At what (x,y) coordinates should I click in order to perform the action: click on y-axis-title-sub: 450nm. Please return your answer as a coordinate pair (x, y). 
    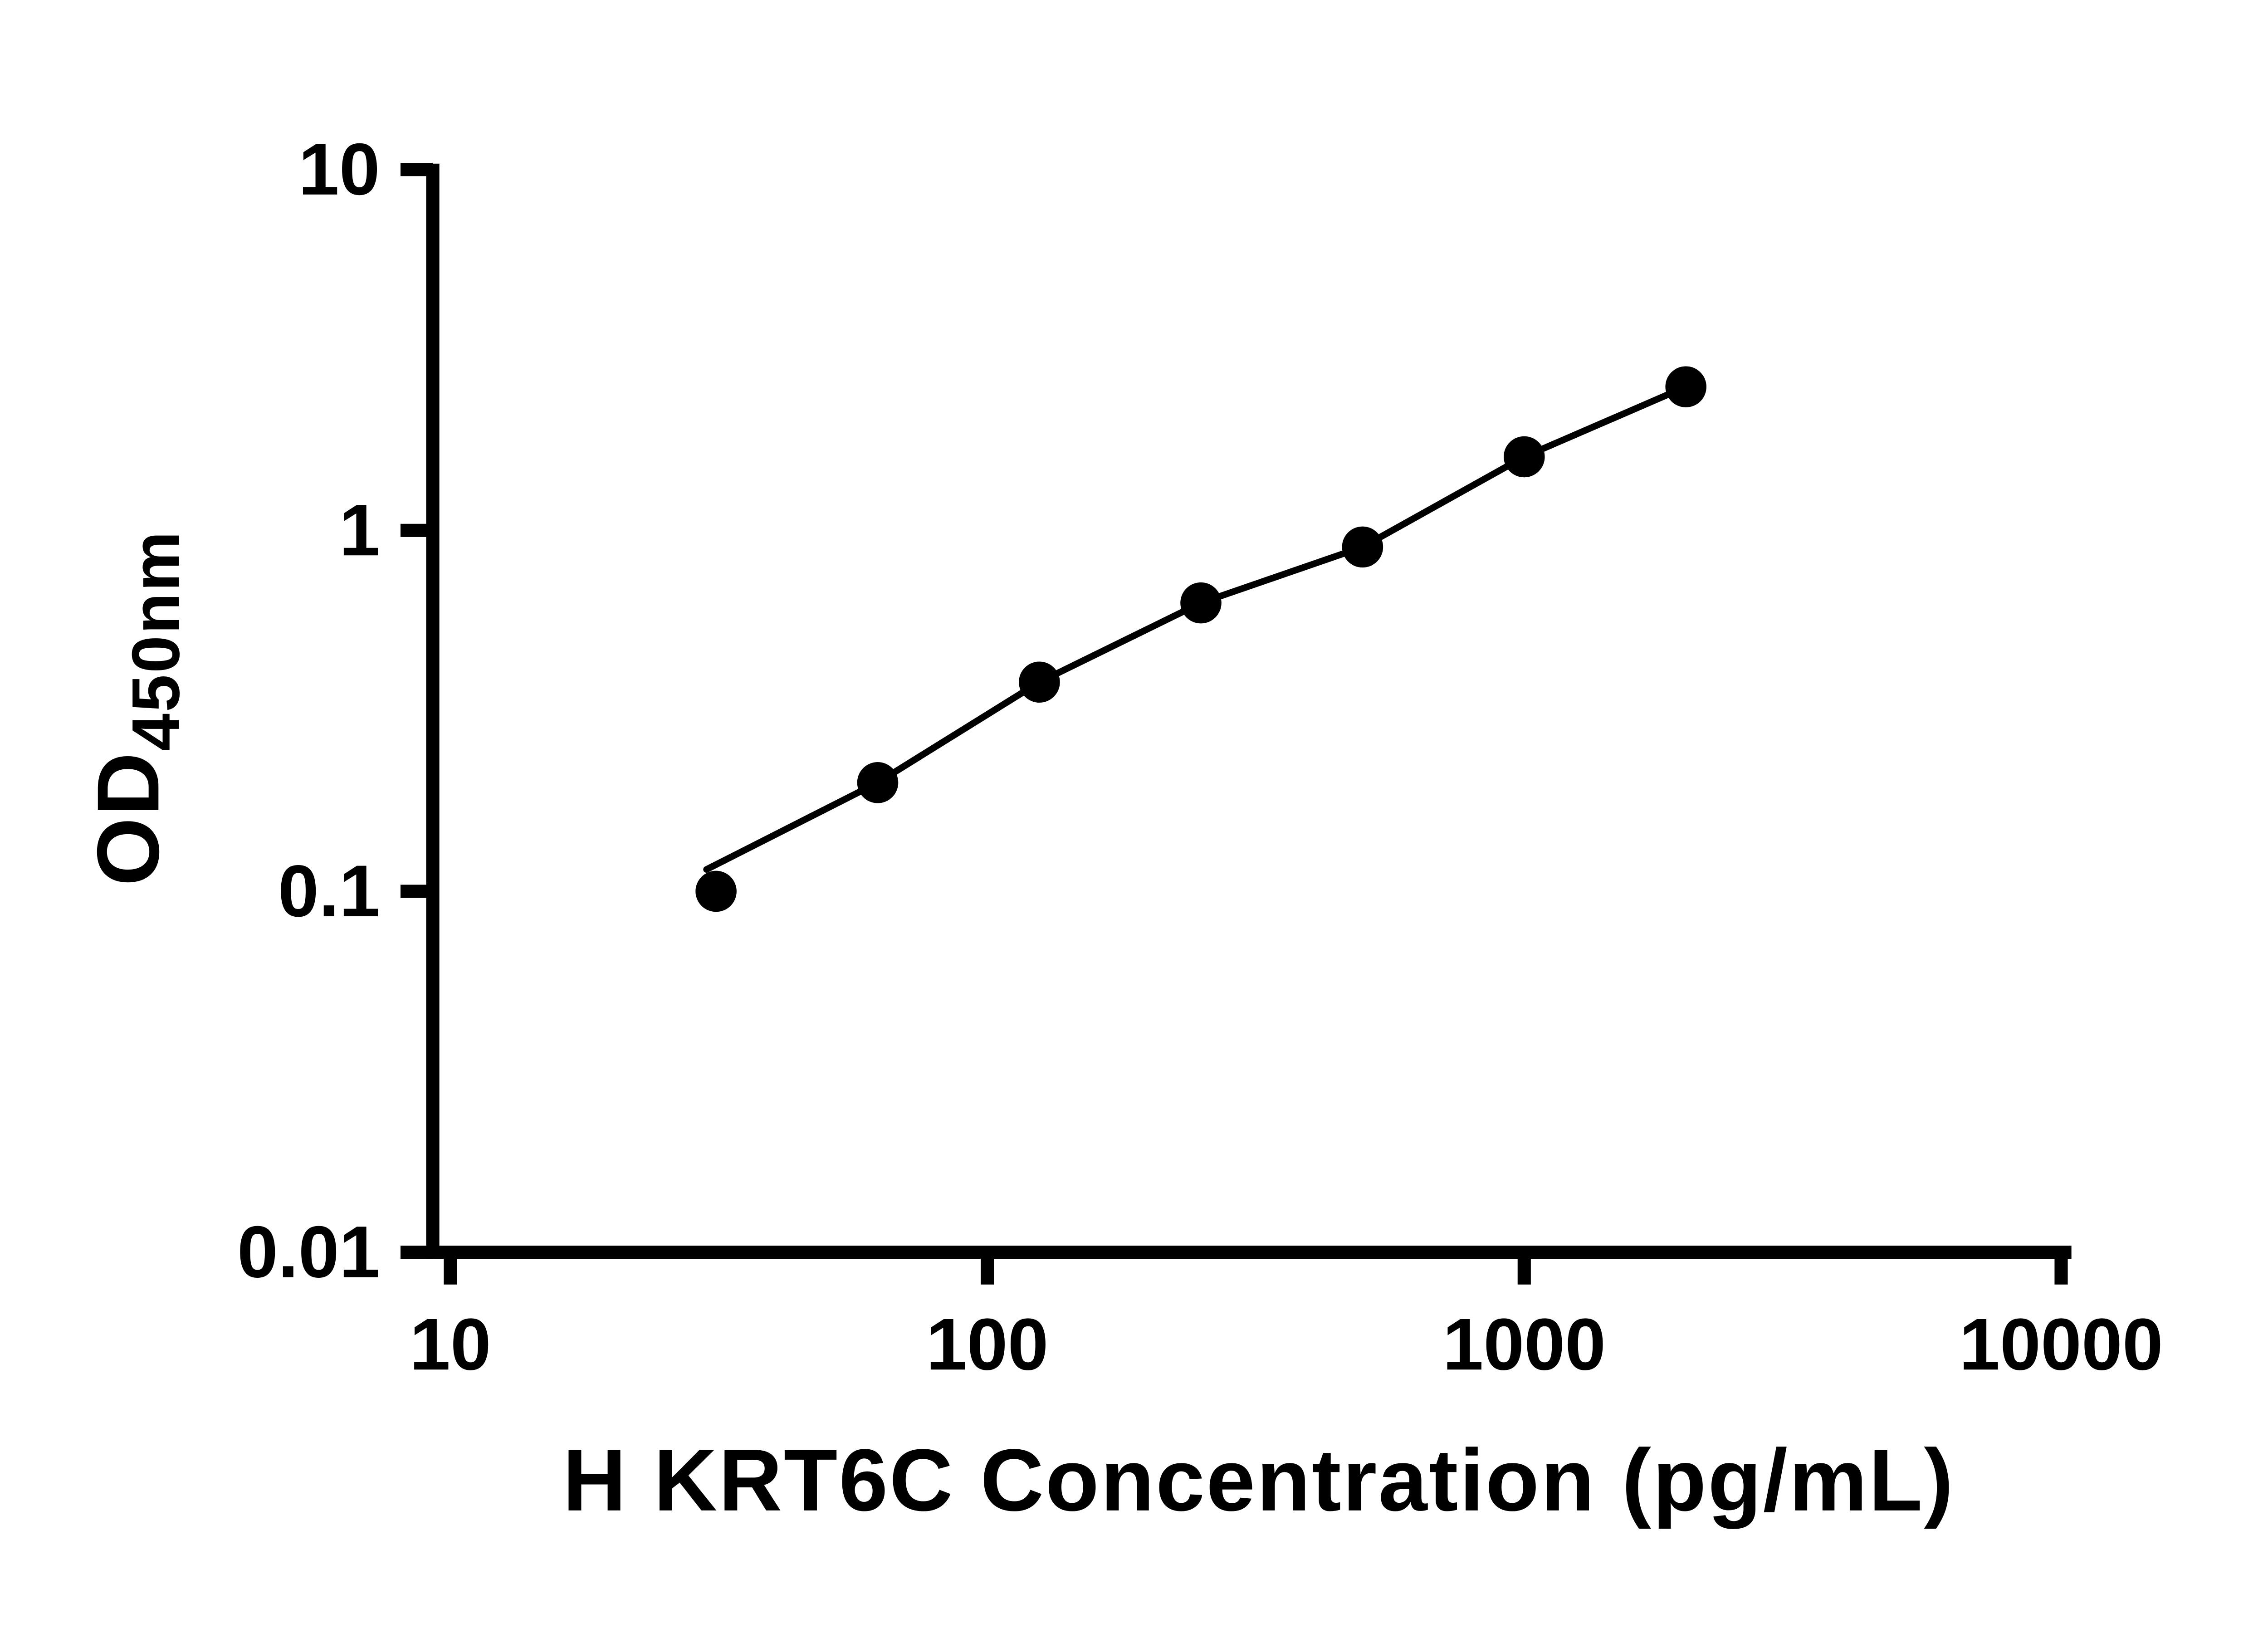
    Looking at the image, I should click on (156, 640).